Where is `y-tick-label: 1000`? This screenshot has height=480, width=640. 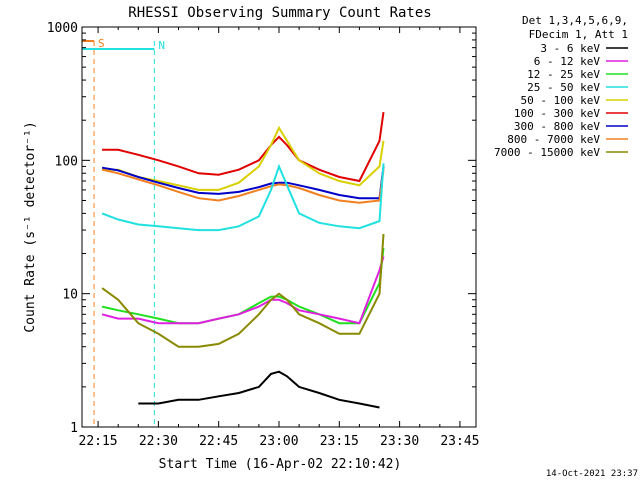
y-tick-label: 1000 is located at coordinates (62, 28).